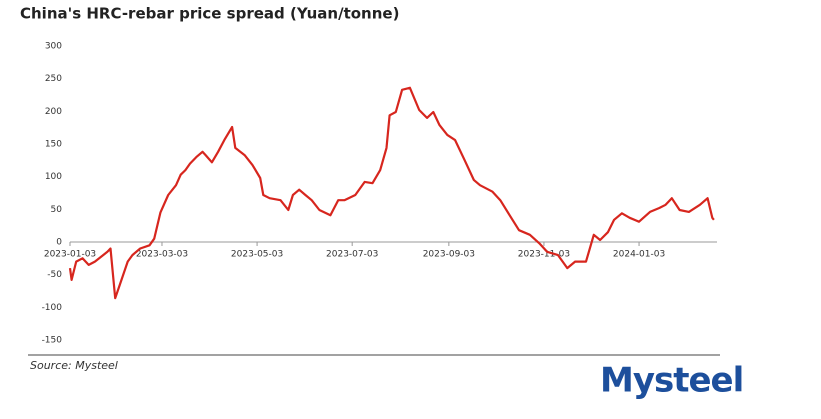 The image size is (821, 419). I want to click on y-tick-label: -150, so click(52, 341).